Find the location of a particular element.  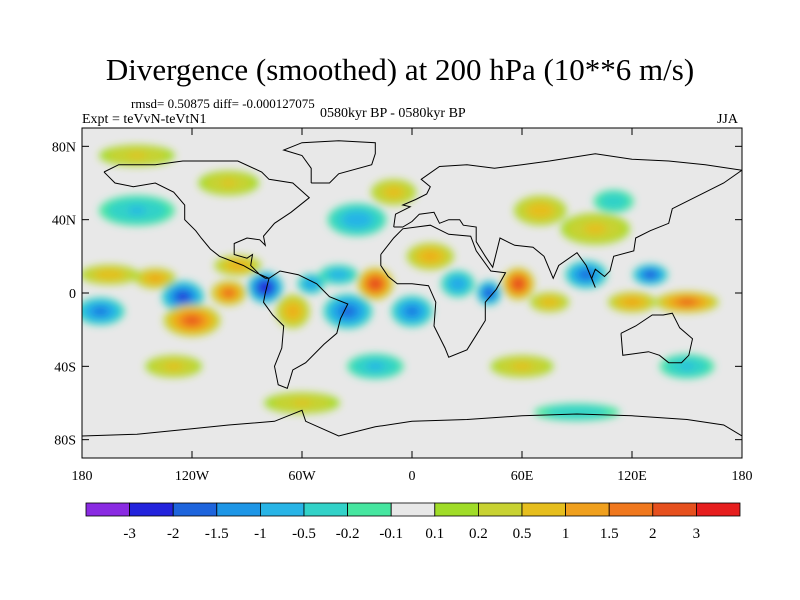

north-america-coast is located at coordinates (207, 219).